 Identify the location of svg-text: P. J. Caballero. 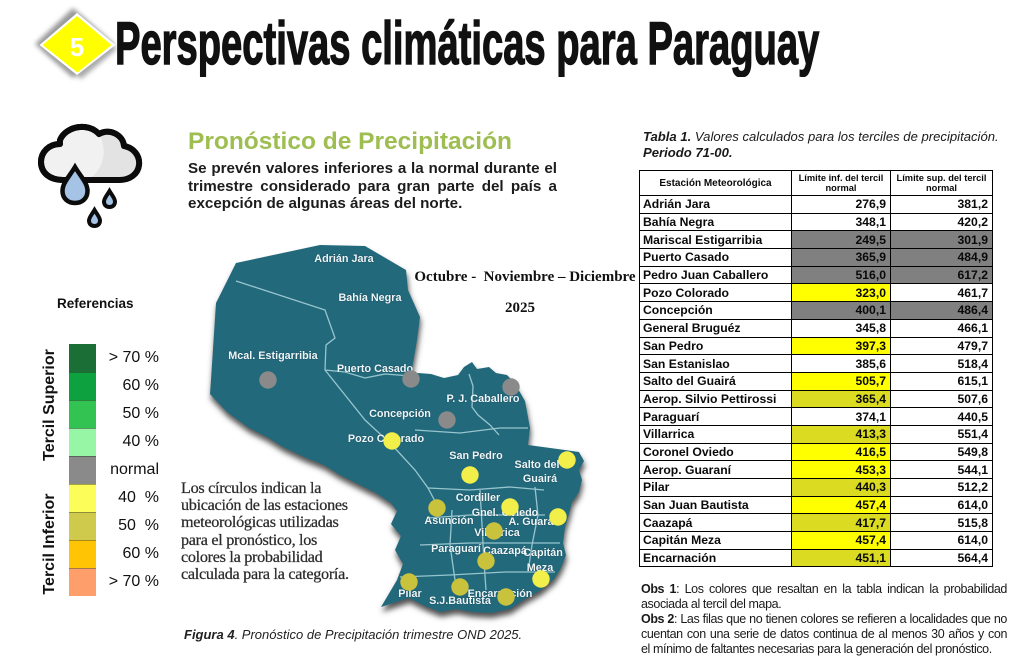
(482, 399).